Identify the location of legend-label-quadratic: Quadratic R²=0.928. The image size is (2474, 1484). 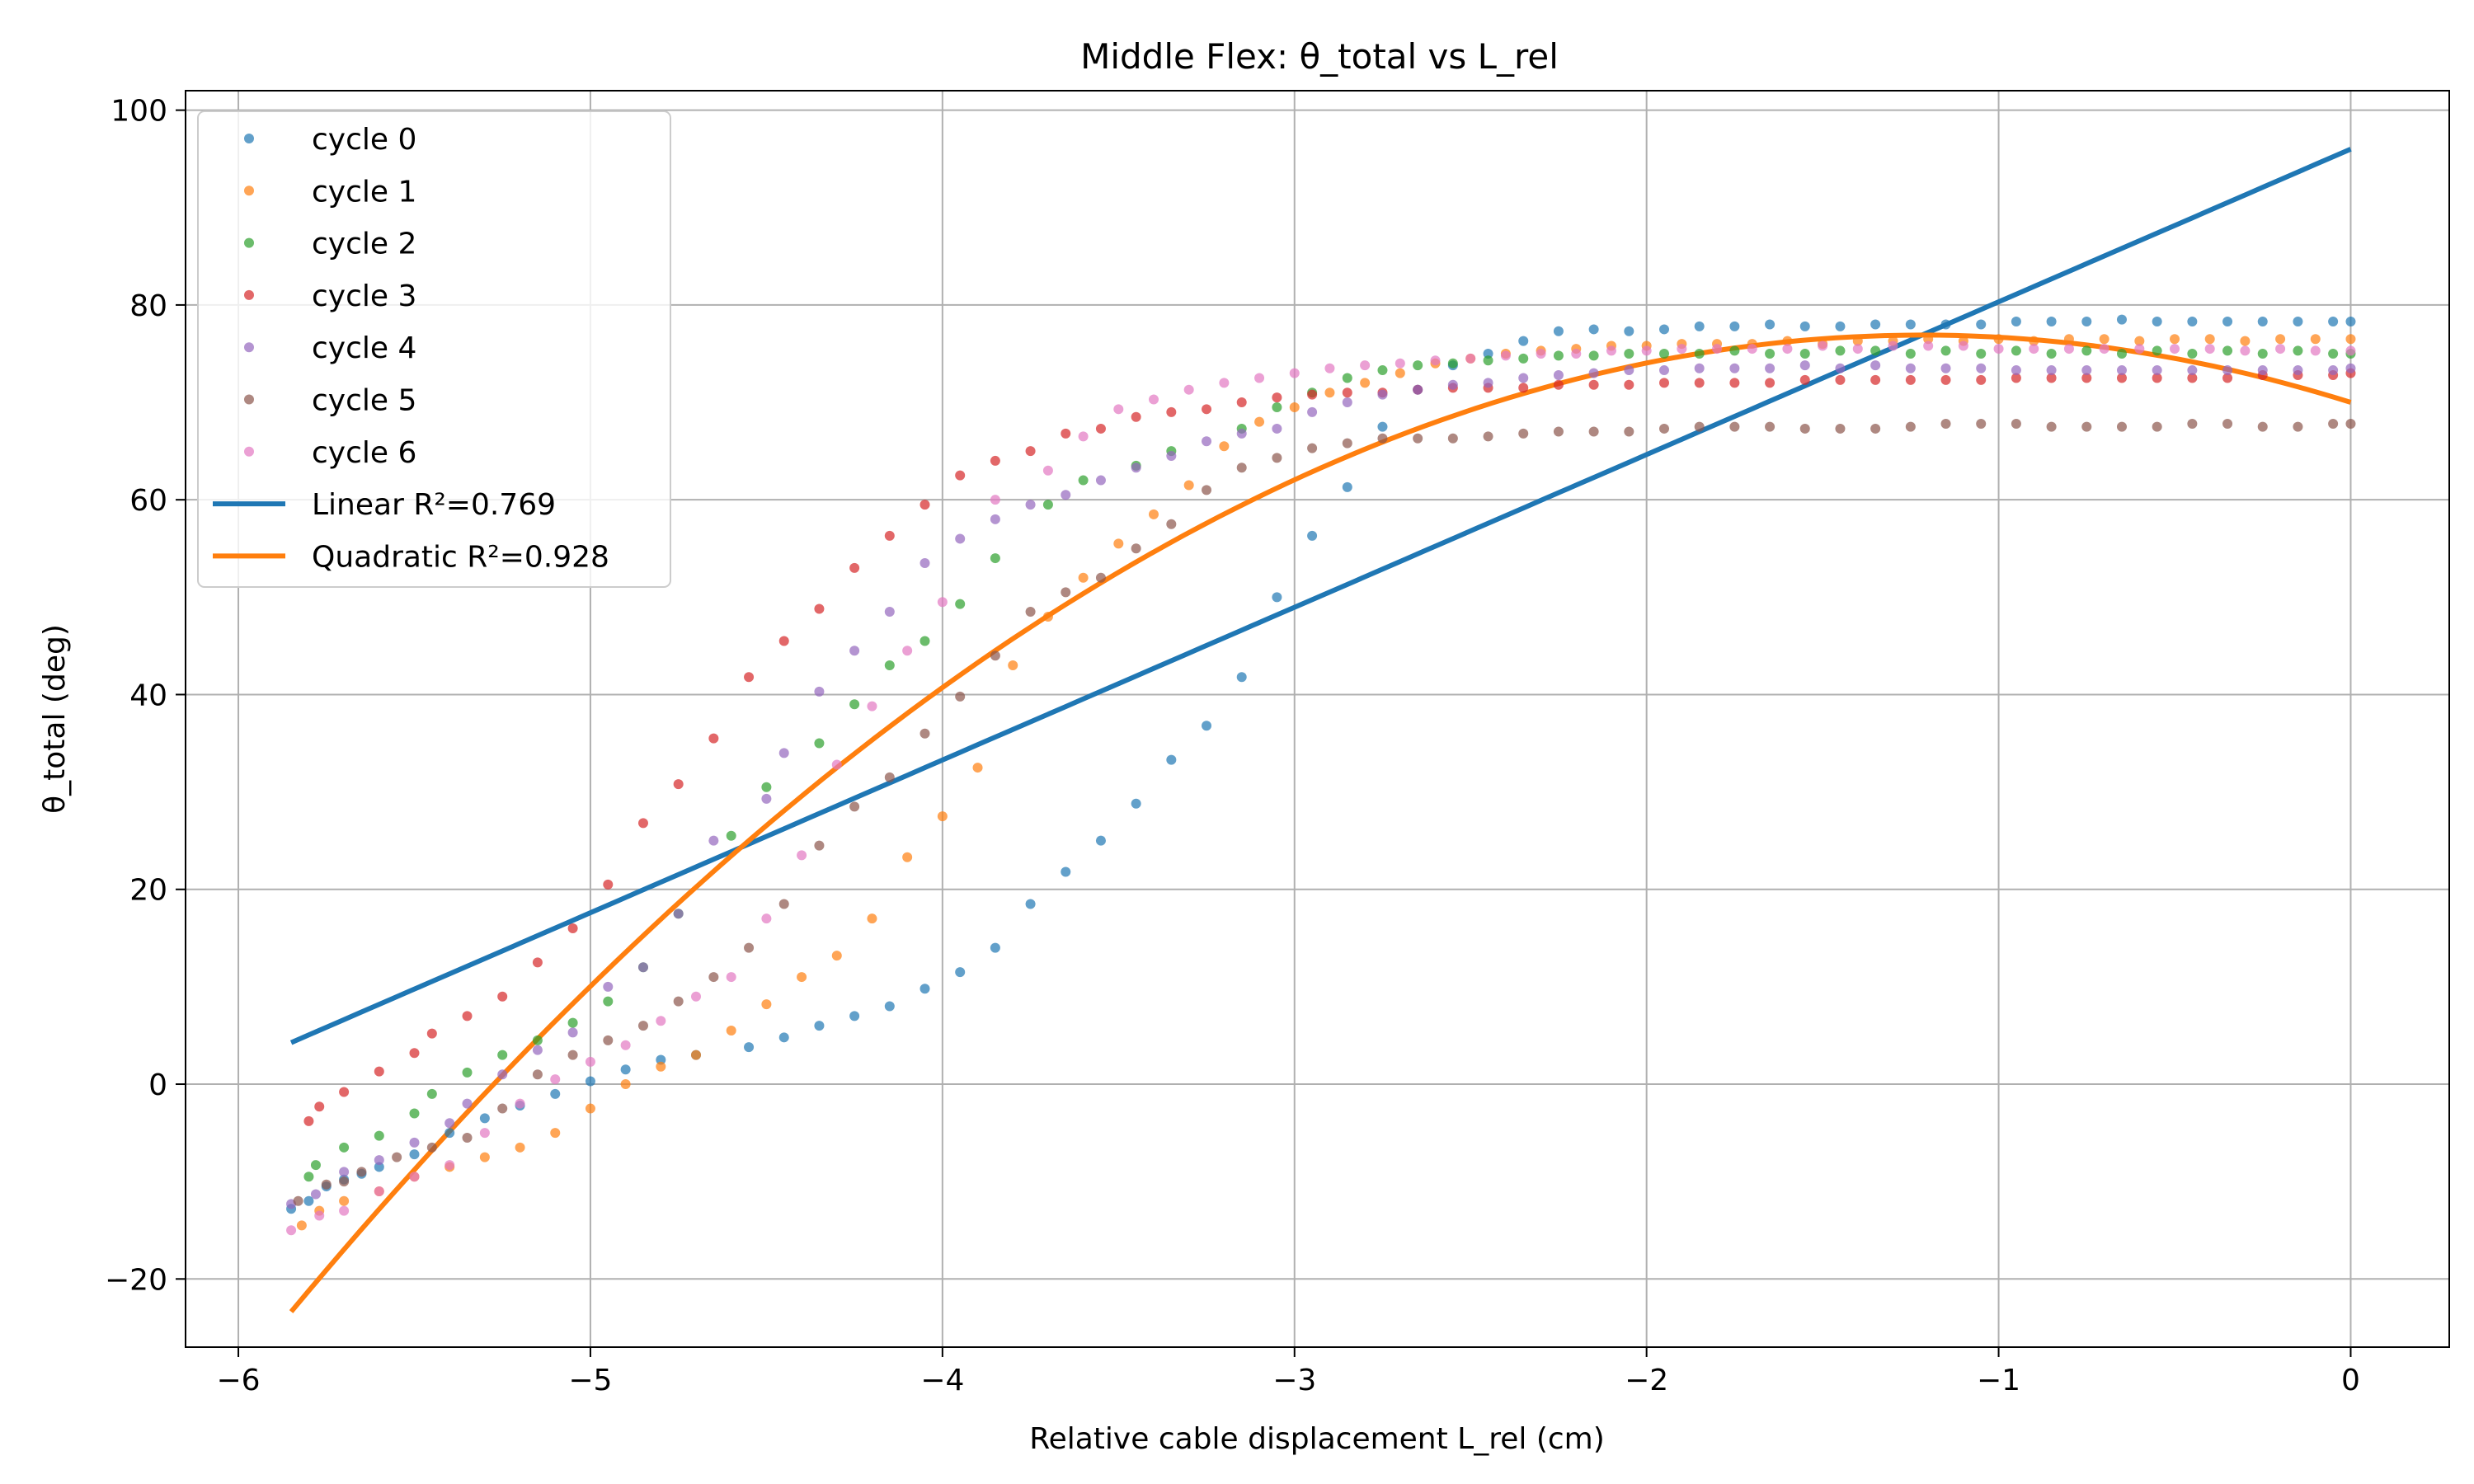
(460, 557).